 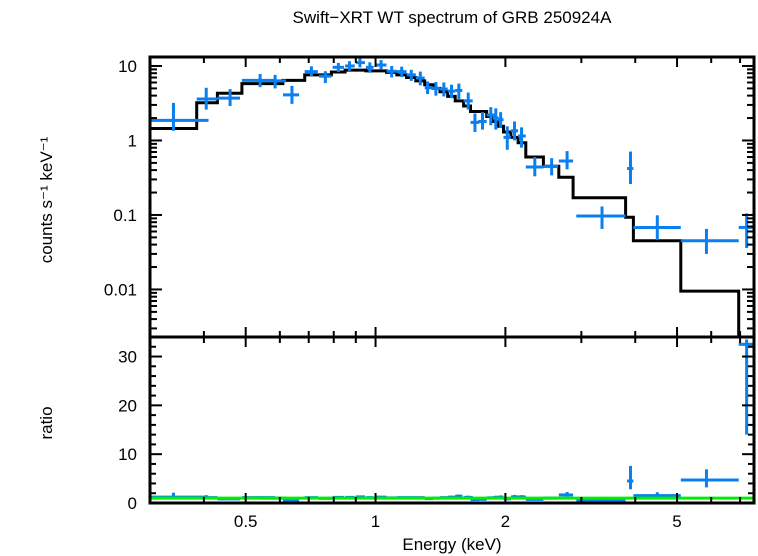 I want to click on ratio-y-tick-label: 0, so click(x=132, y=503).